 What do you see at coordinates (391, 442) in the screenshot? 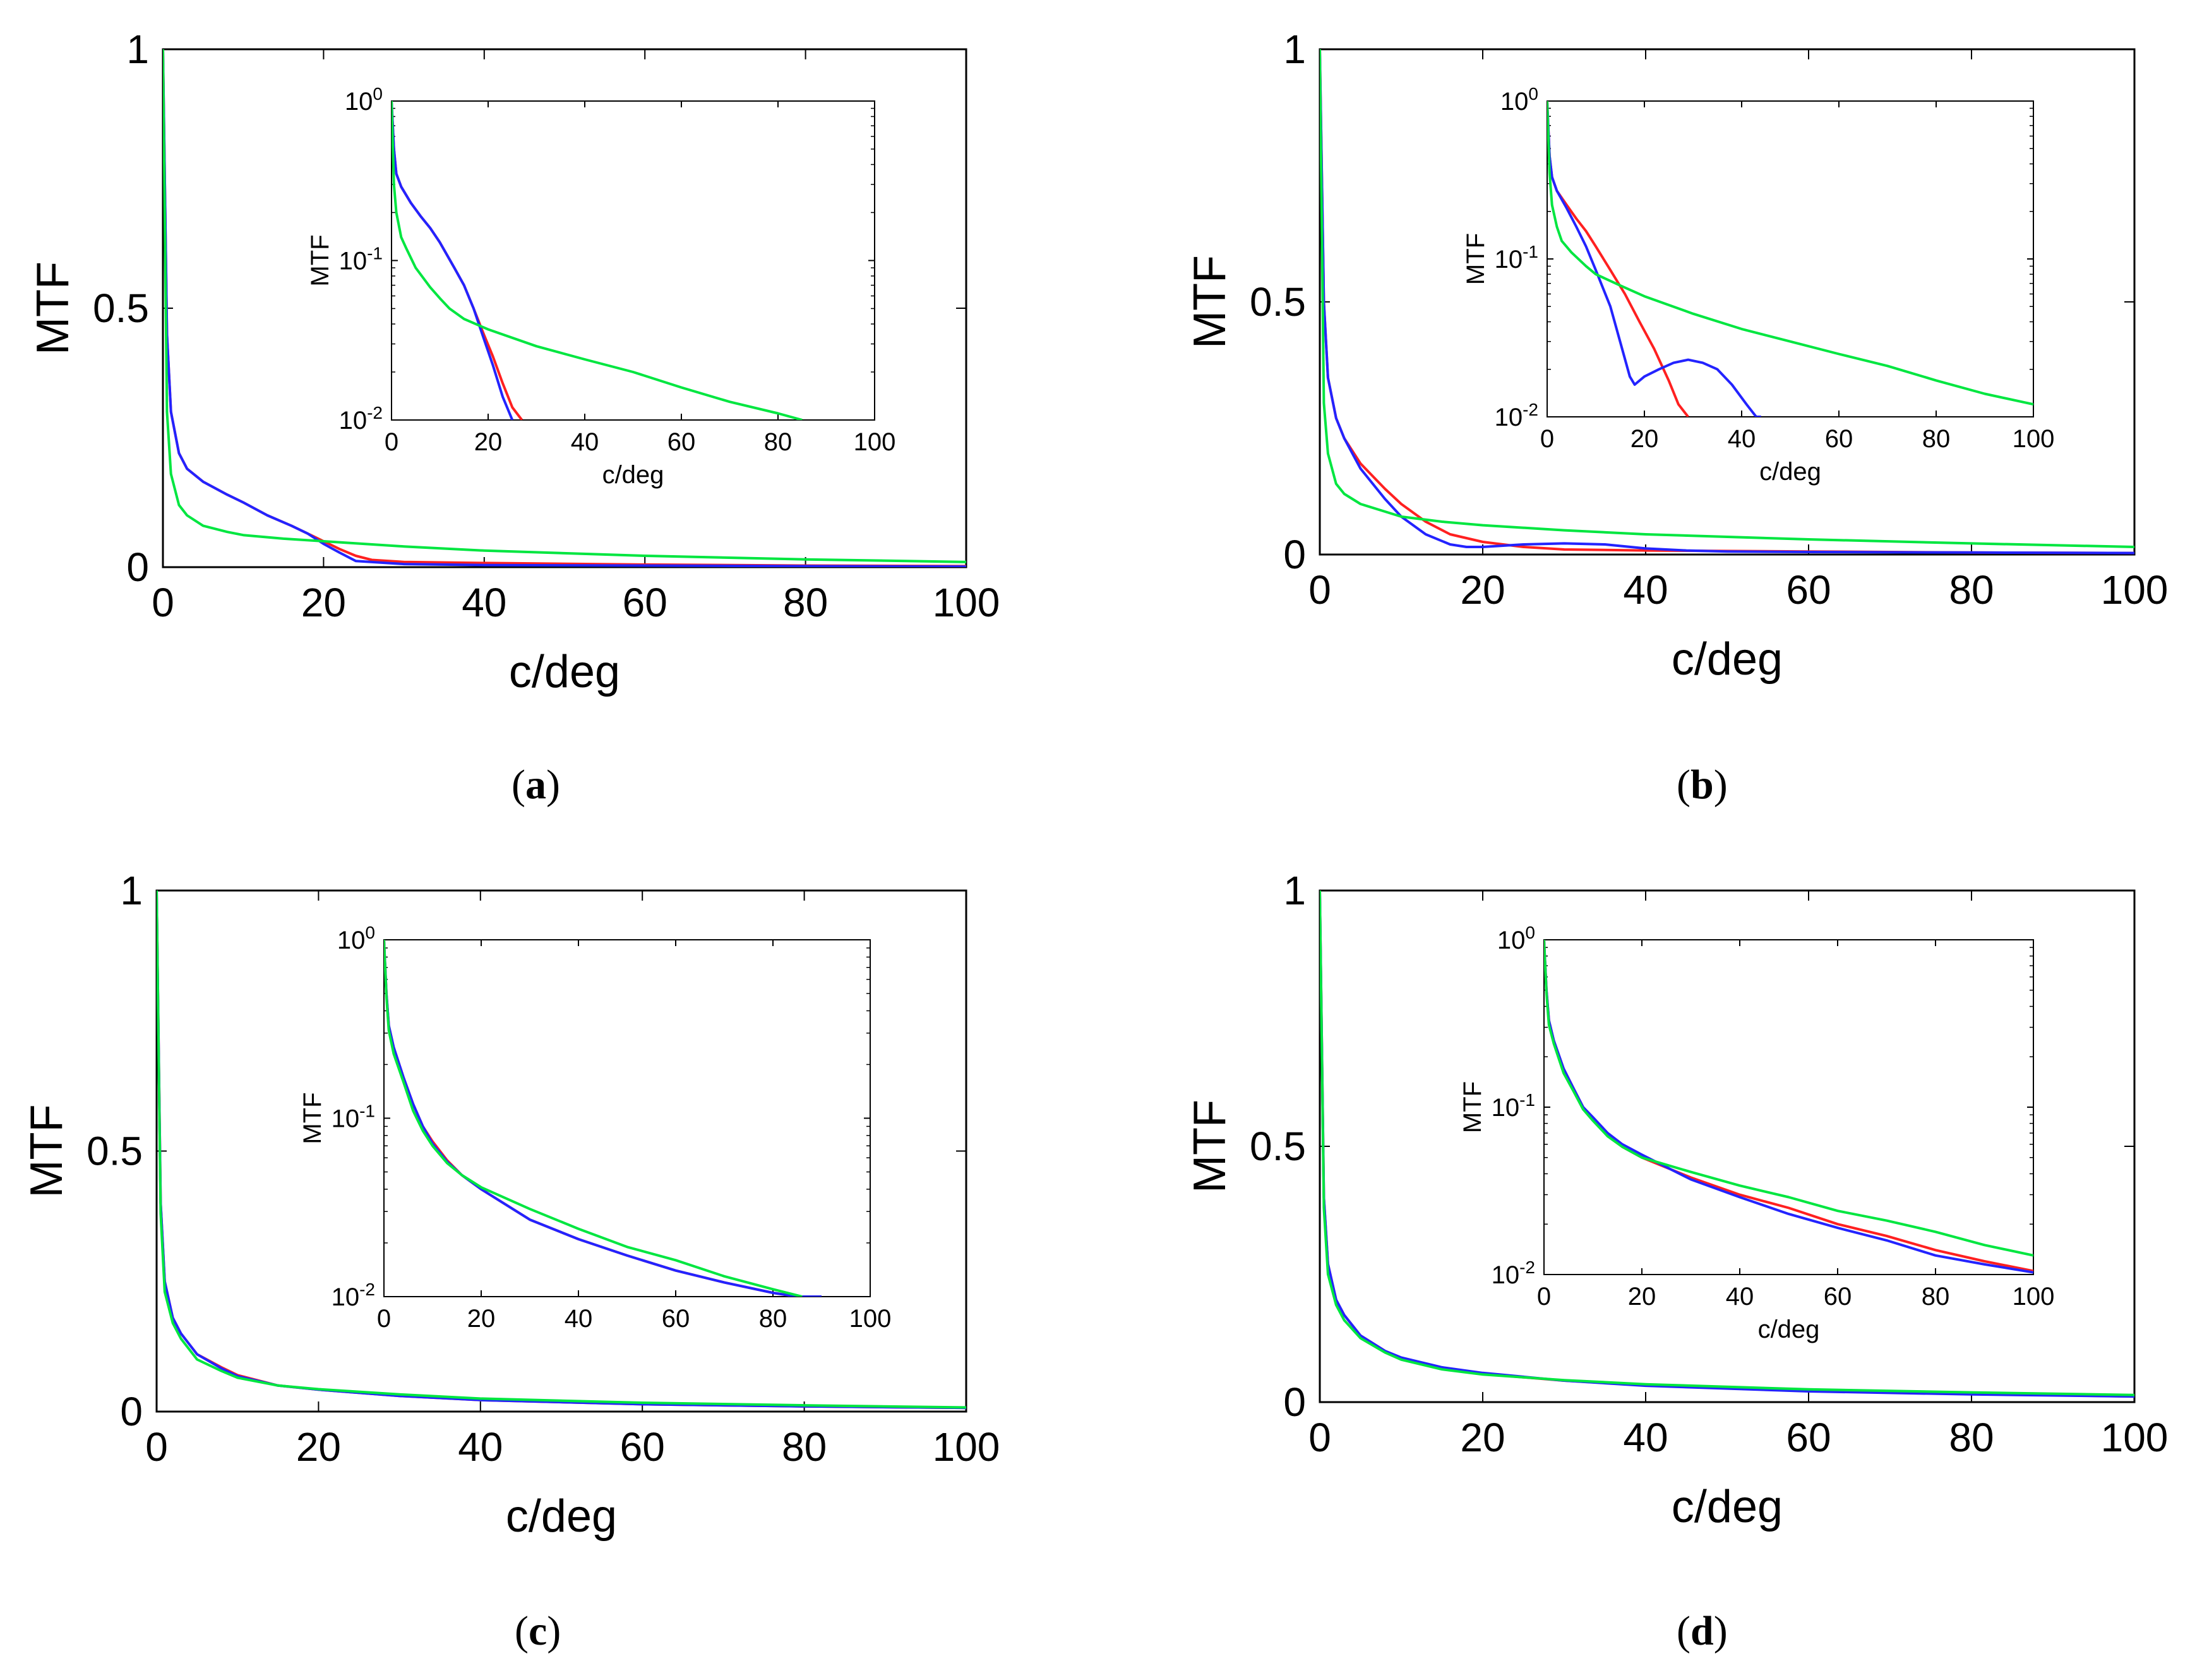
I see `panel-a-inset-xtick-label-0: 0` at bounding box center [391, 442].